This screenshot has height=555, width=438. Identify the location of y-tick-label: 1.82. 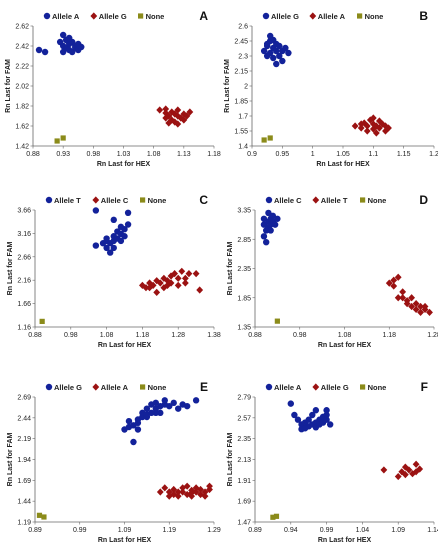
(22, 107).